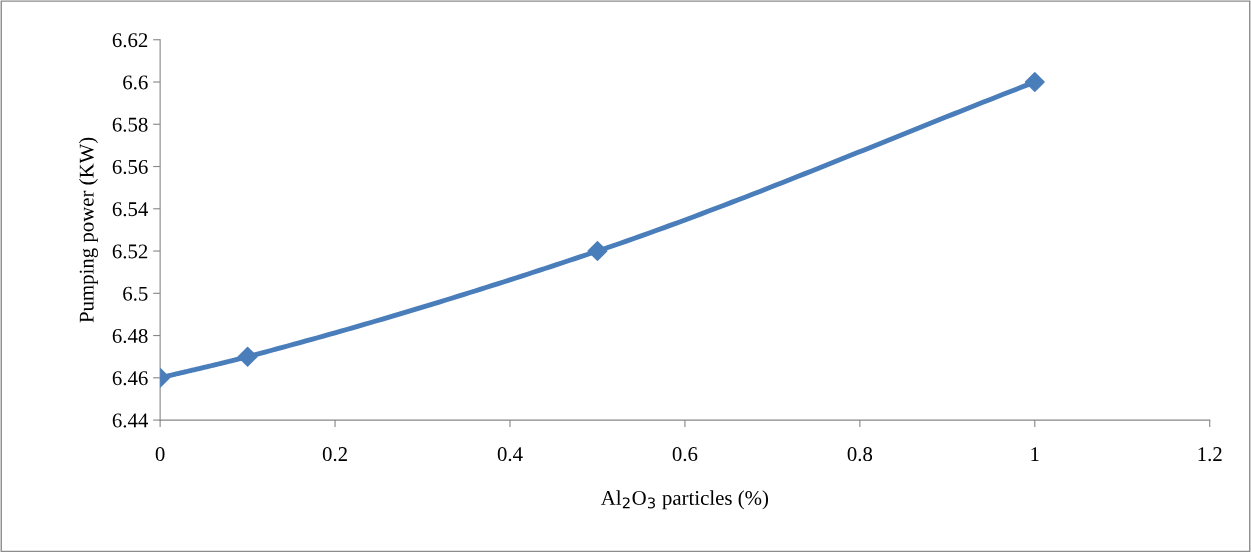 The width and height of the screenshot is (1251, 552). Describe the element at coordinates (130, 209) in the screenshot. I see `y-tick-label: 6.54` at that location.